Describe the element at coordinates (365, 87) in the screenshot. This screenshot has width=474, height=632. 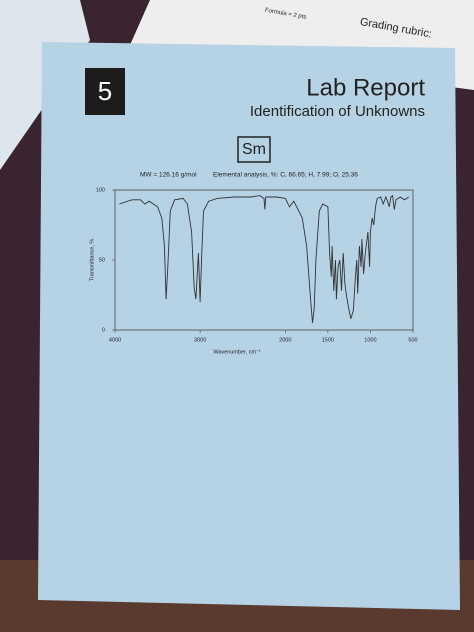
I see `report-title: Lab Report` at that location.